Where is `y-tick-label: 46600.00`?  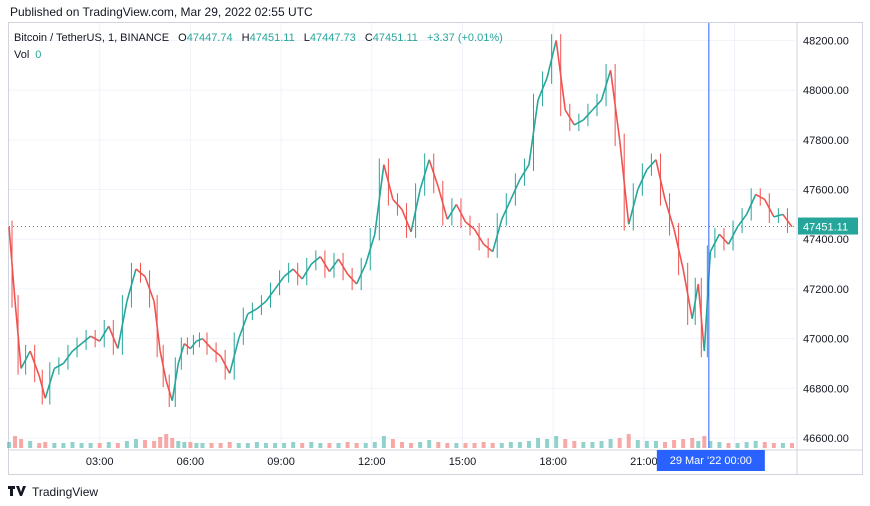 y-tick-label: 46600.00 is located at coordinates (826, 439).